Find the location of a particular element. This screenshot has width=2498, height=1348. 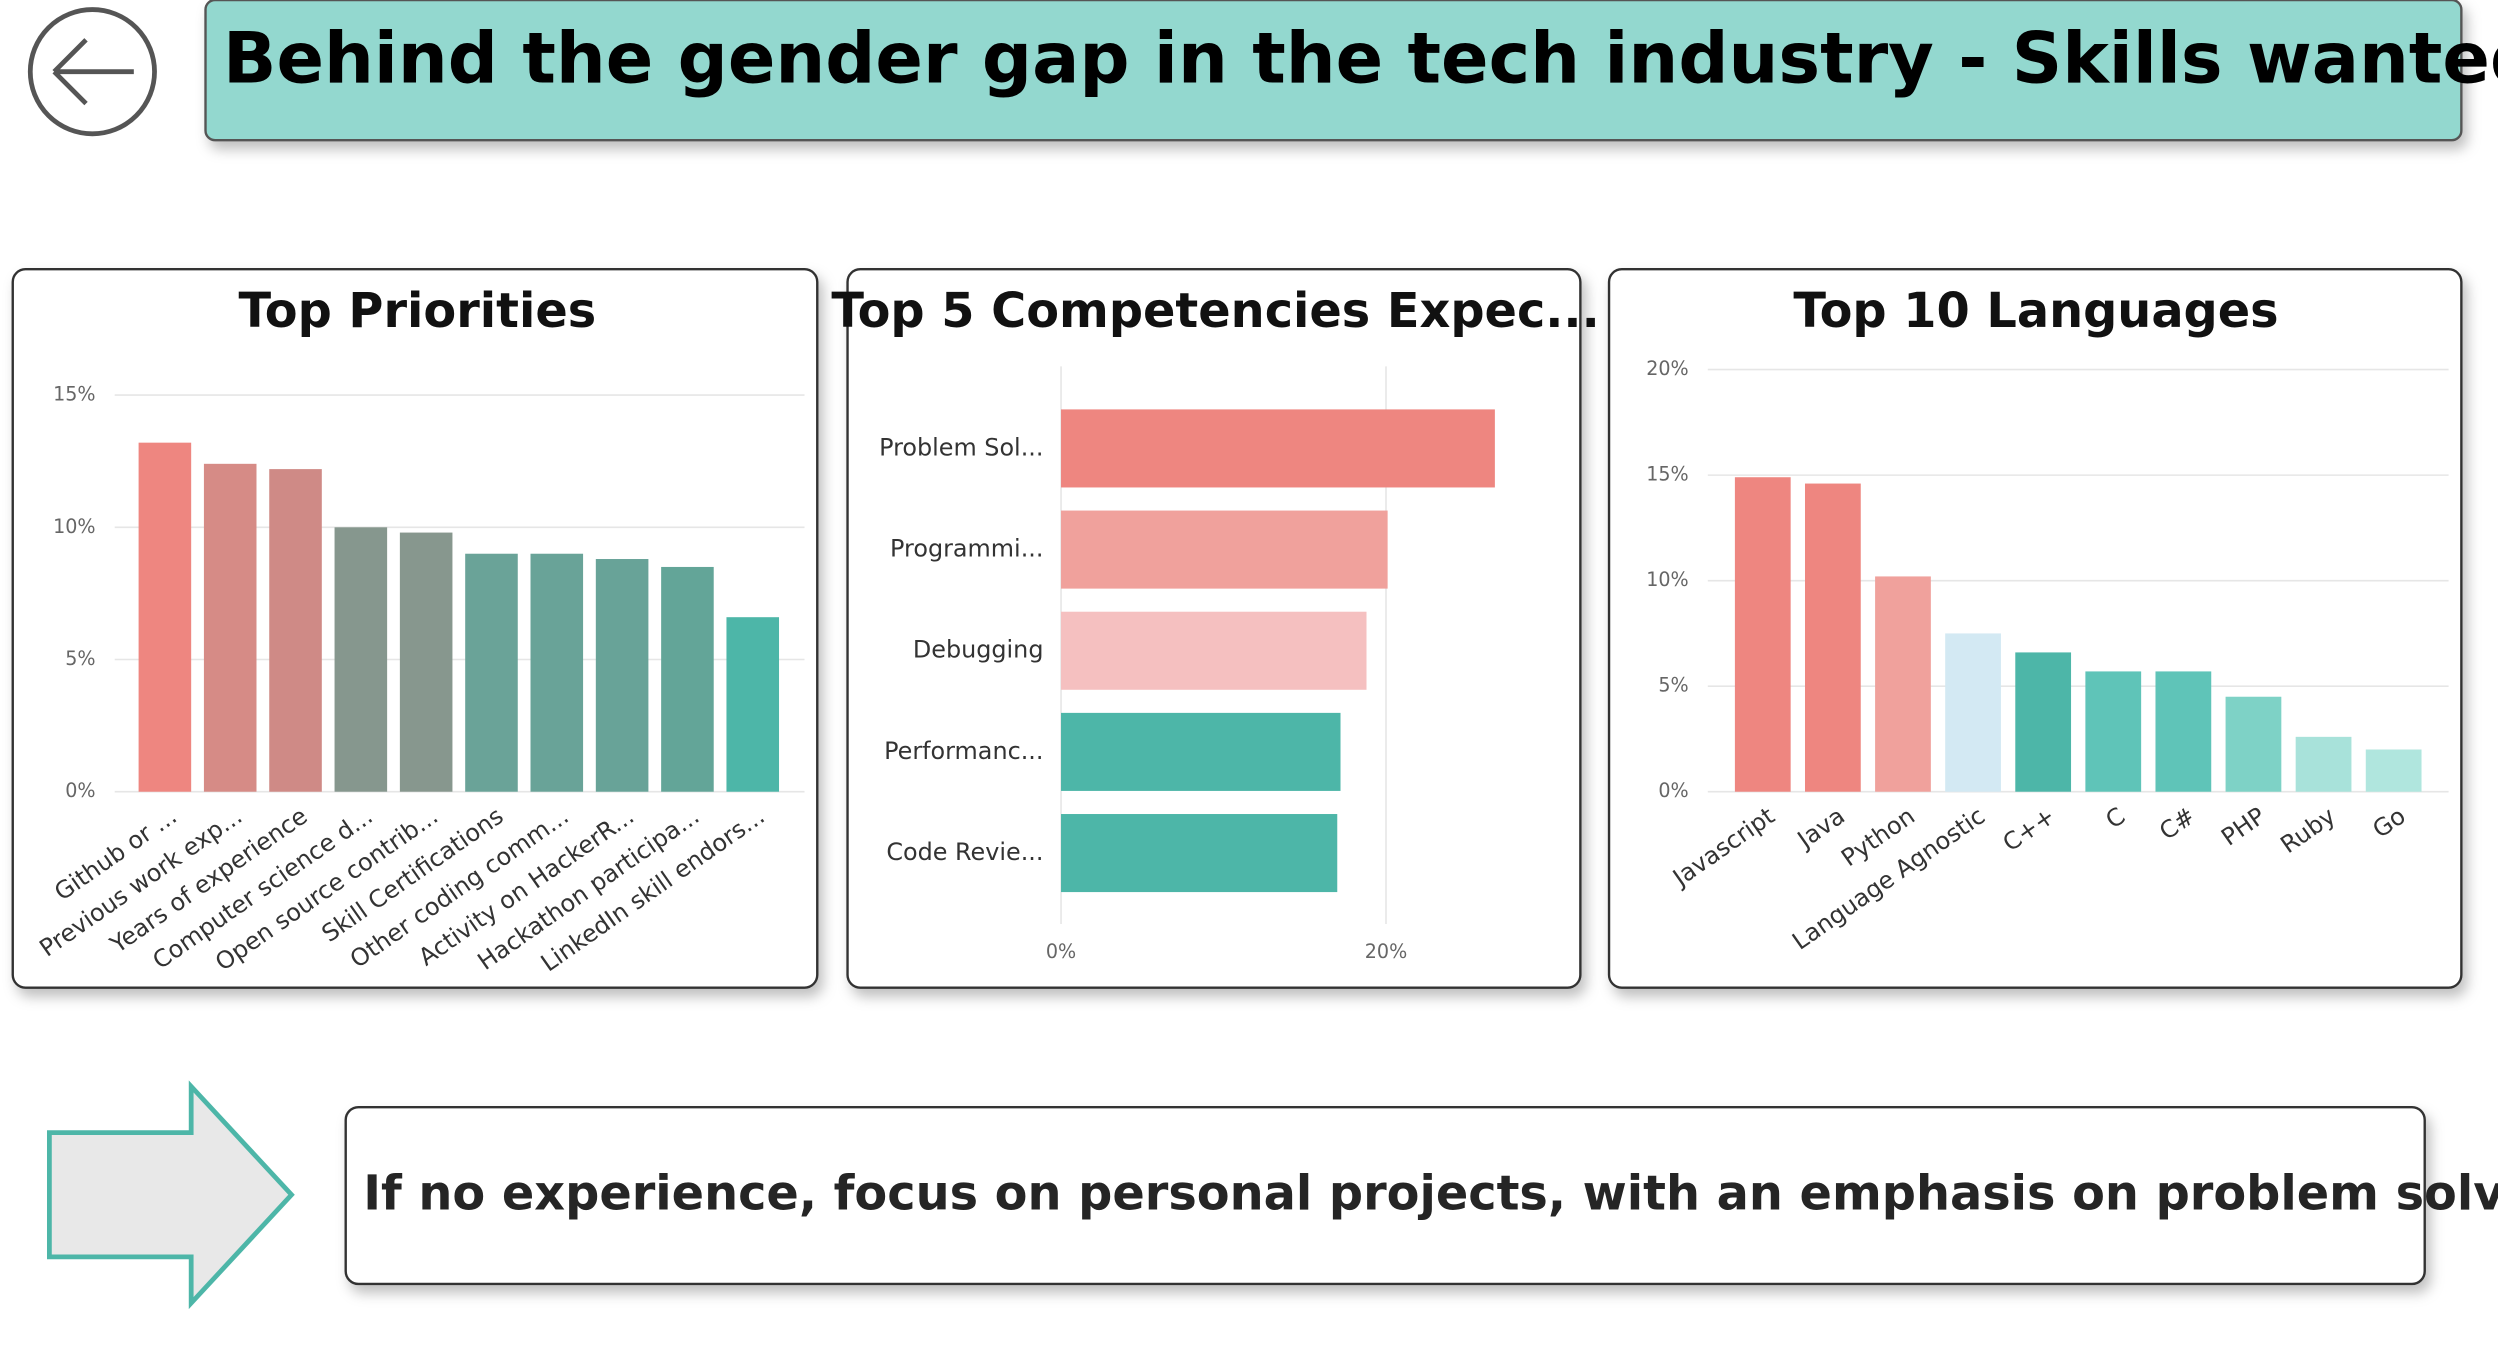

back-button is located at coordinates (92, 72).